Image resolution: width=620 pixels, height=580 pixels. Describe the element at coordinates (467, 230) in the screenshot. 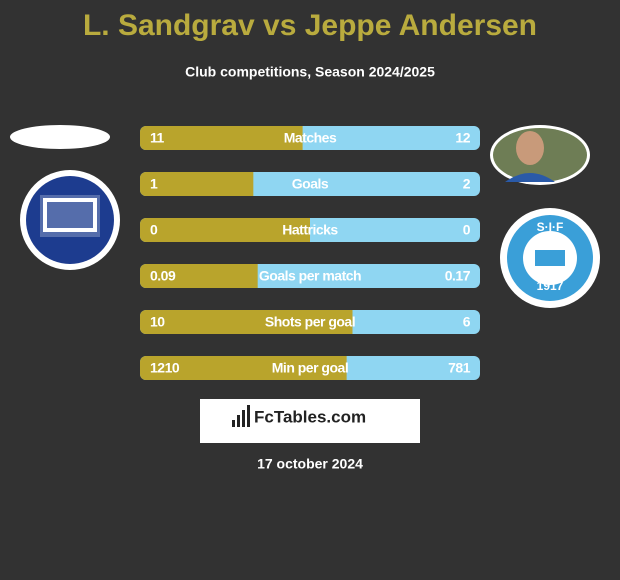

I see `right-value: 0` at that location.